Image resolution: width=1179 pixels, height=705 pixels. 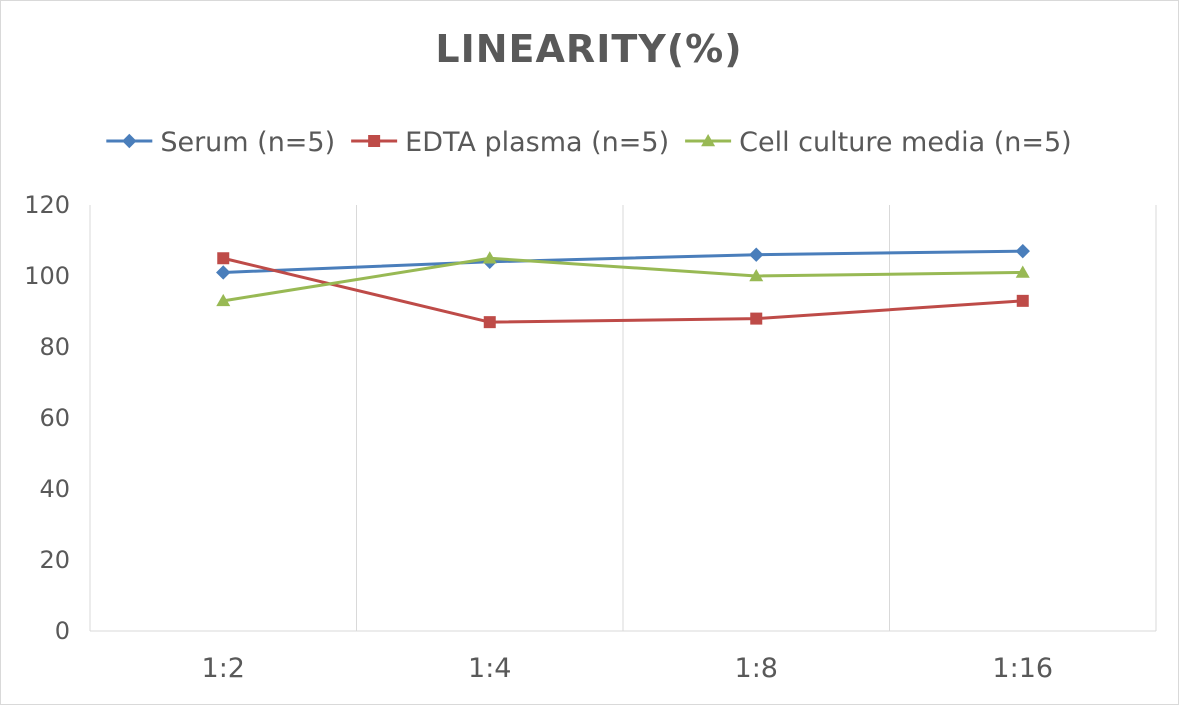 I want to click on y-tick-label: 40, so click(x=54, y=489).